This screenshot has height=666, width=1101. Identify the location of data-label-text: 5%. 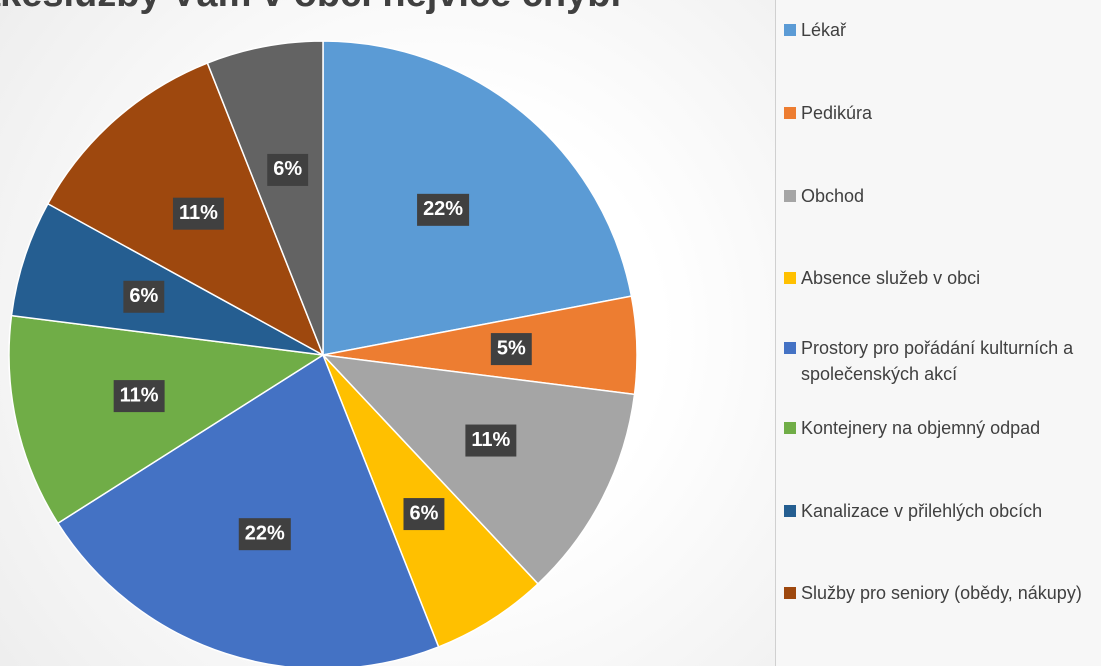
(511, 348).